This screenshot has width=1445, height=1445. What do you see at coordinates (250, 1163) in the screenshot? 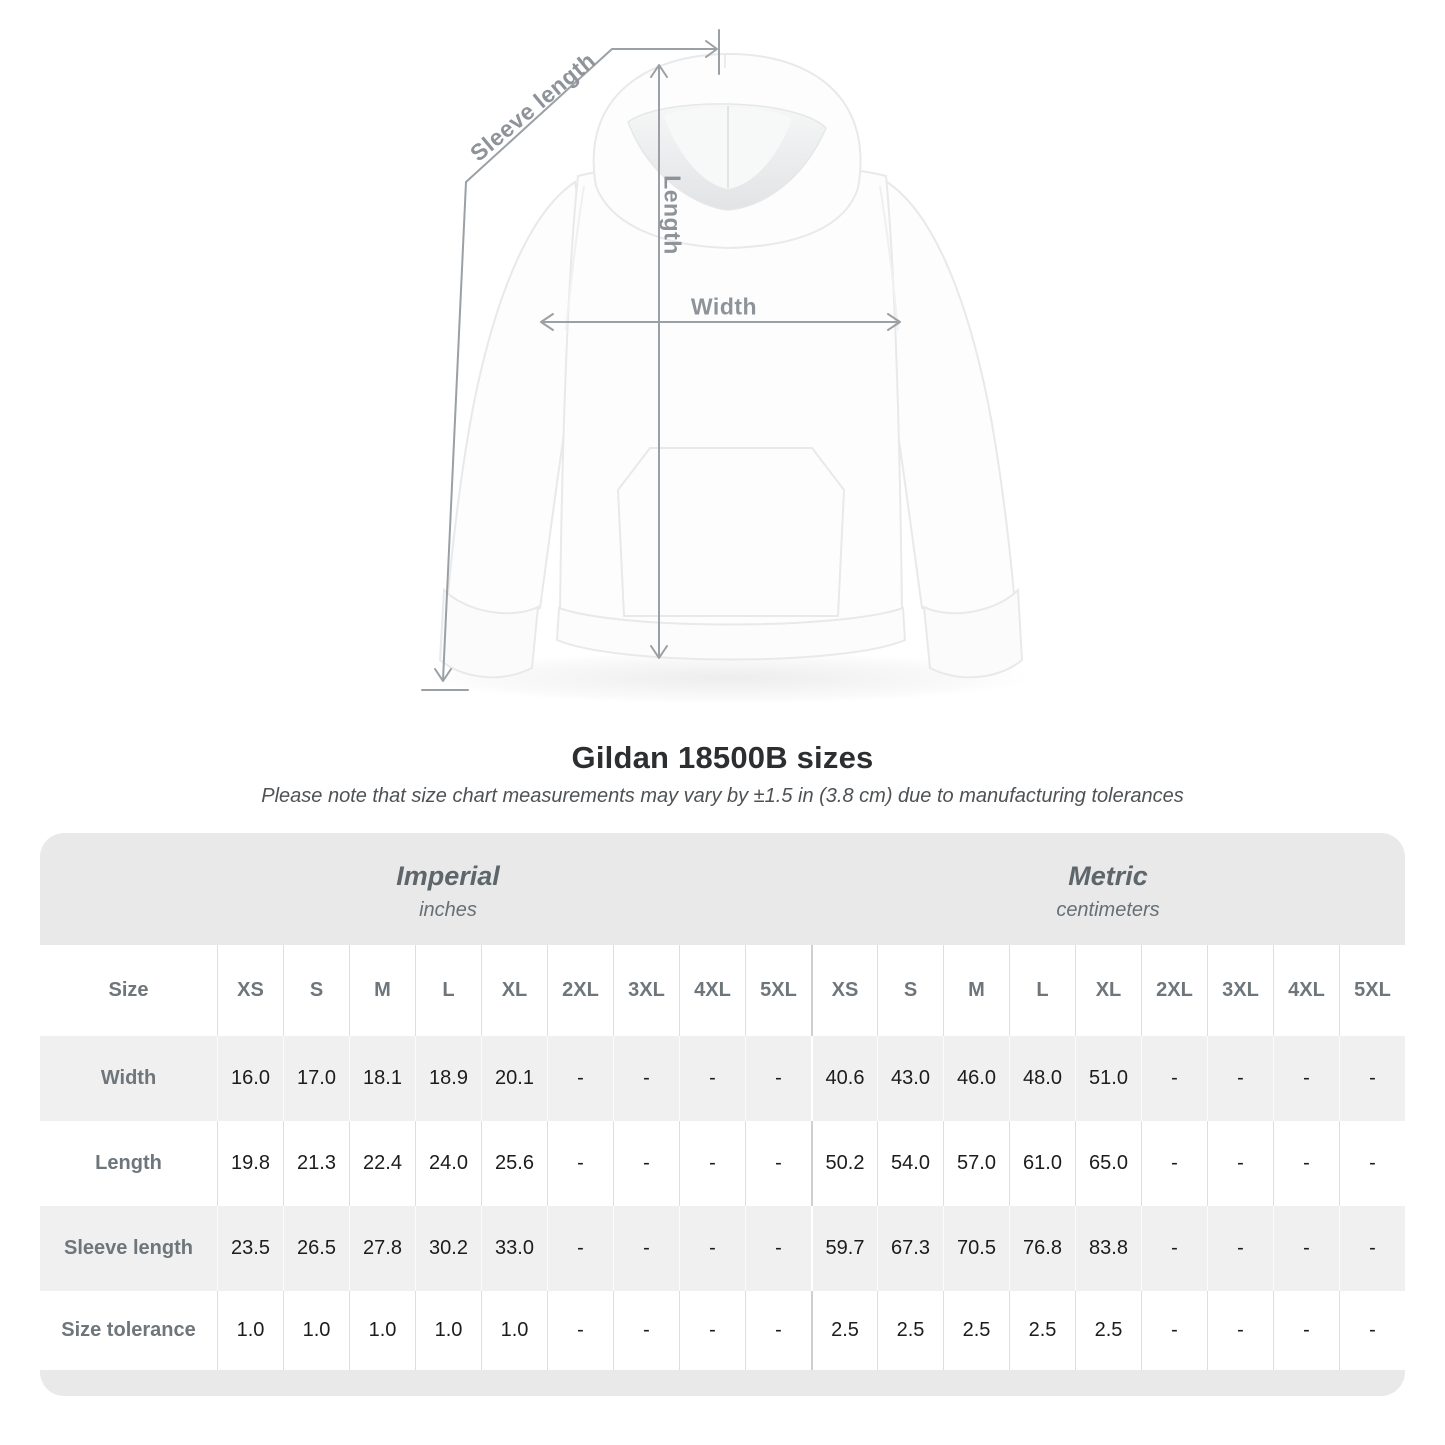
I see `table-cell: 19.8` at bounding box center [250, 1163].